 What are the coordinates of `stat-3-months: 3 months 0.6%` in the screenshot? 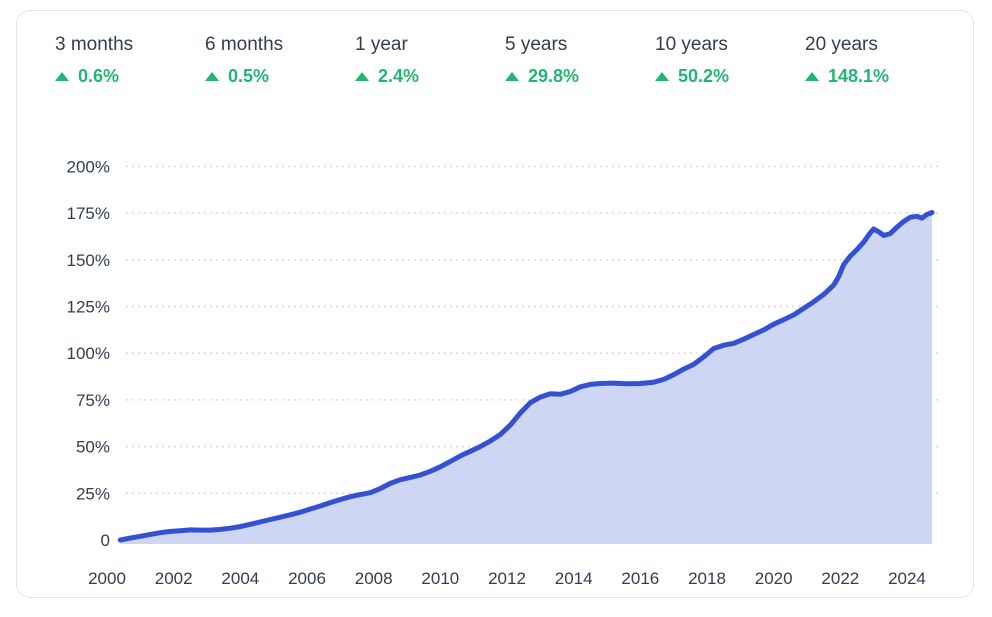 It's located at (101, 60).